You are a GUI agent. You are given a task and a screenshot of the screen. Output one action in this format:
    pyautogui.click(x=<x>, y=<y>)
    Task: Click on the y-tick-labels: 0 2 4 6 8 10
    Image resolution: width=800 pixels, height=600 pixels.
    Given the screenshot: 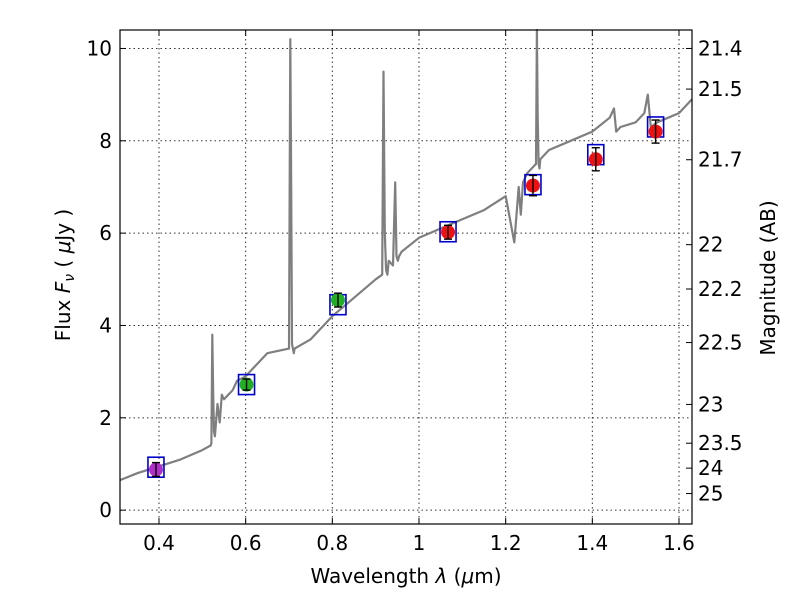 What is the action you would take?
    pyautogui.click(x=99, y=279)
    